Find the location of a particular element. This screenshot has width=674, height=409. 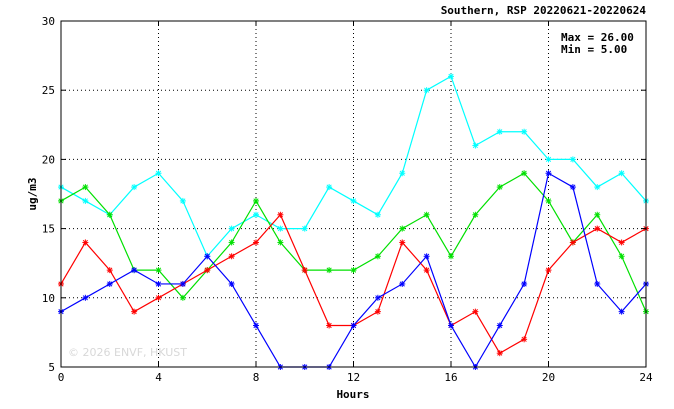

chart-title: Southern, RSP 20220621-20220624 is located at coordinates (544, 10).